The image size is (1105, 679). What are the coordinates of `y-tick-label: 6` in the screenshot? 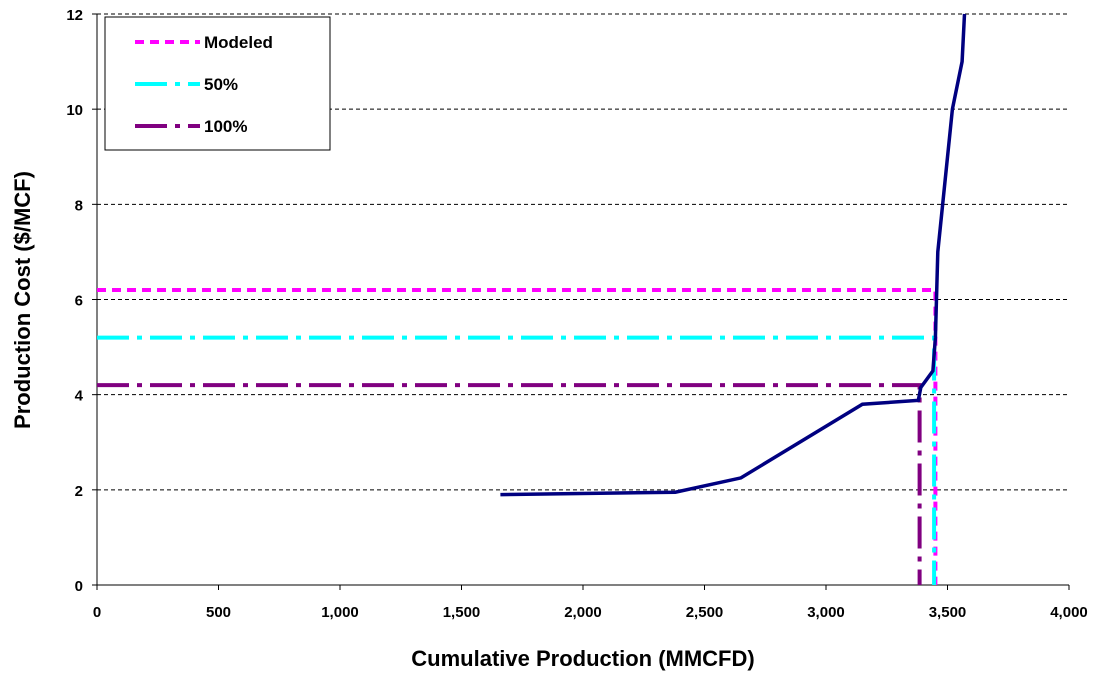 It's located at (79, 301).